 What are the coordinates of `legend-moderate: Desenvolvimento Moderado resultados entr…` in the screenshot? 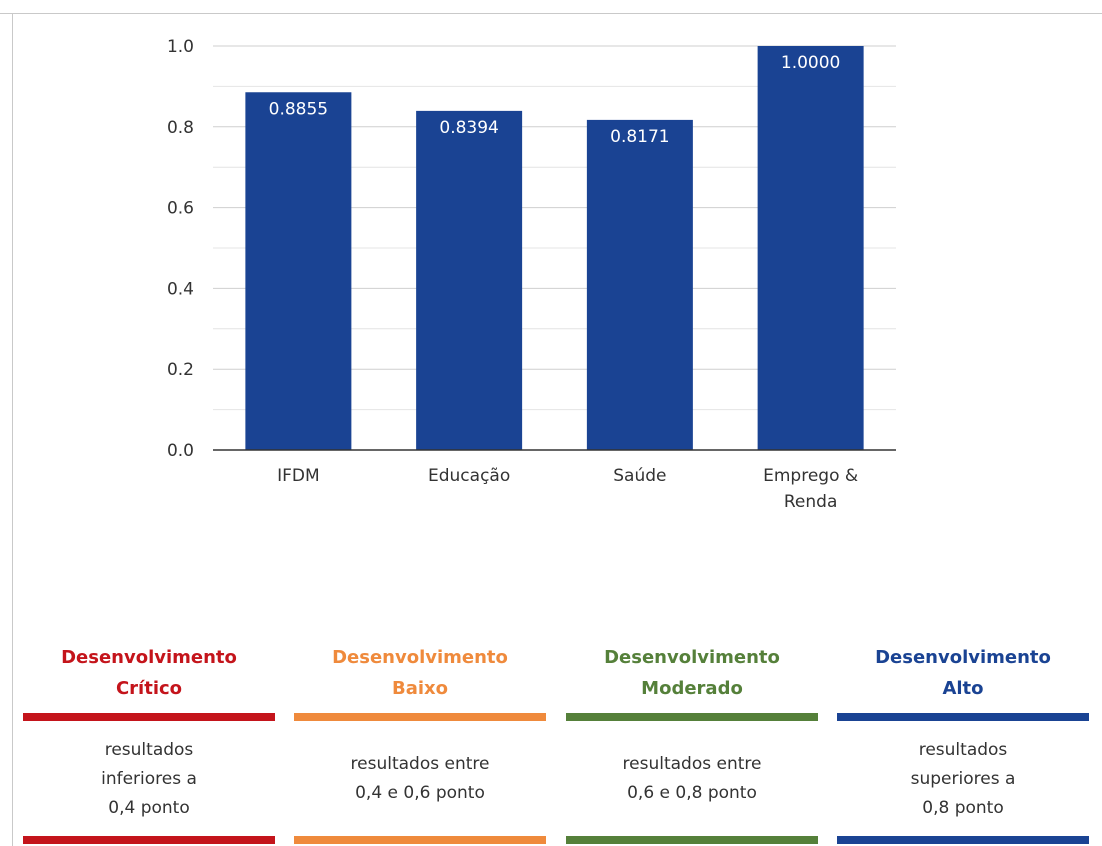 It's located at (692, 738).